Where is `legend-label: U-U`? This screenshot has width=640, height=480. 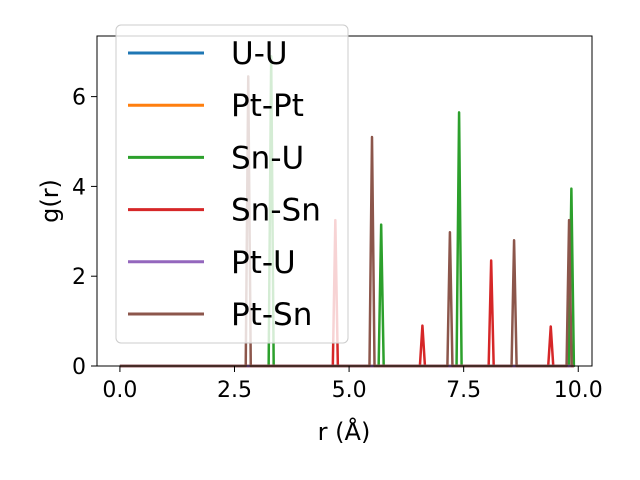
legend-label: U-U is located at coordinates (259, 54).